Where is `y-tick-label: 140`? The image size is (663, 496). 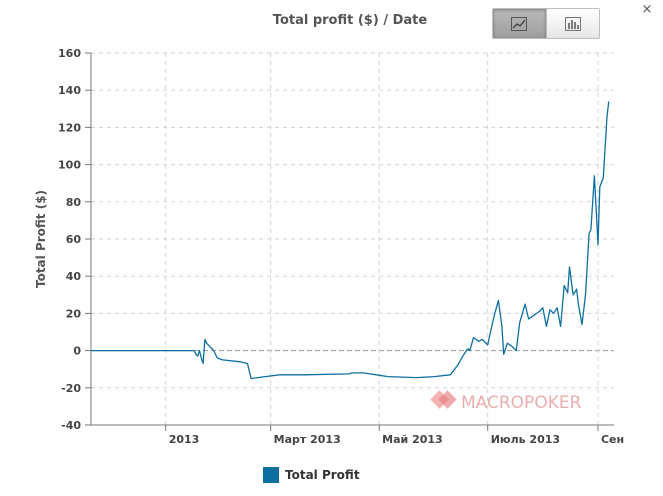 y-tick-label: 140 is located at coordinates (69, 90).